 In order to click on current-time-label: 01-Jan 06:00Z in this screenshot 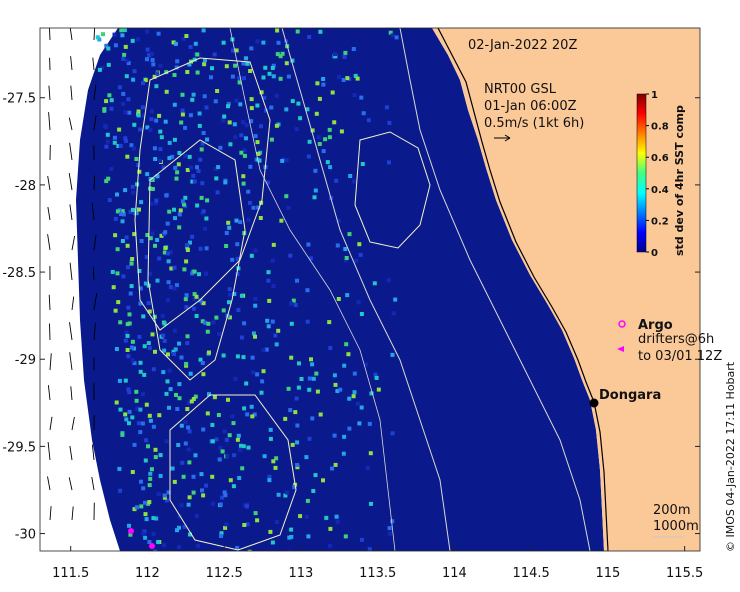, I will do `click(530, 106)`.